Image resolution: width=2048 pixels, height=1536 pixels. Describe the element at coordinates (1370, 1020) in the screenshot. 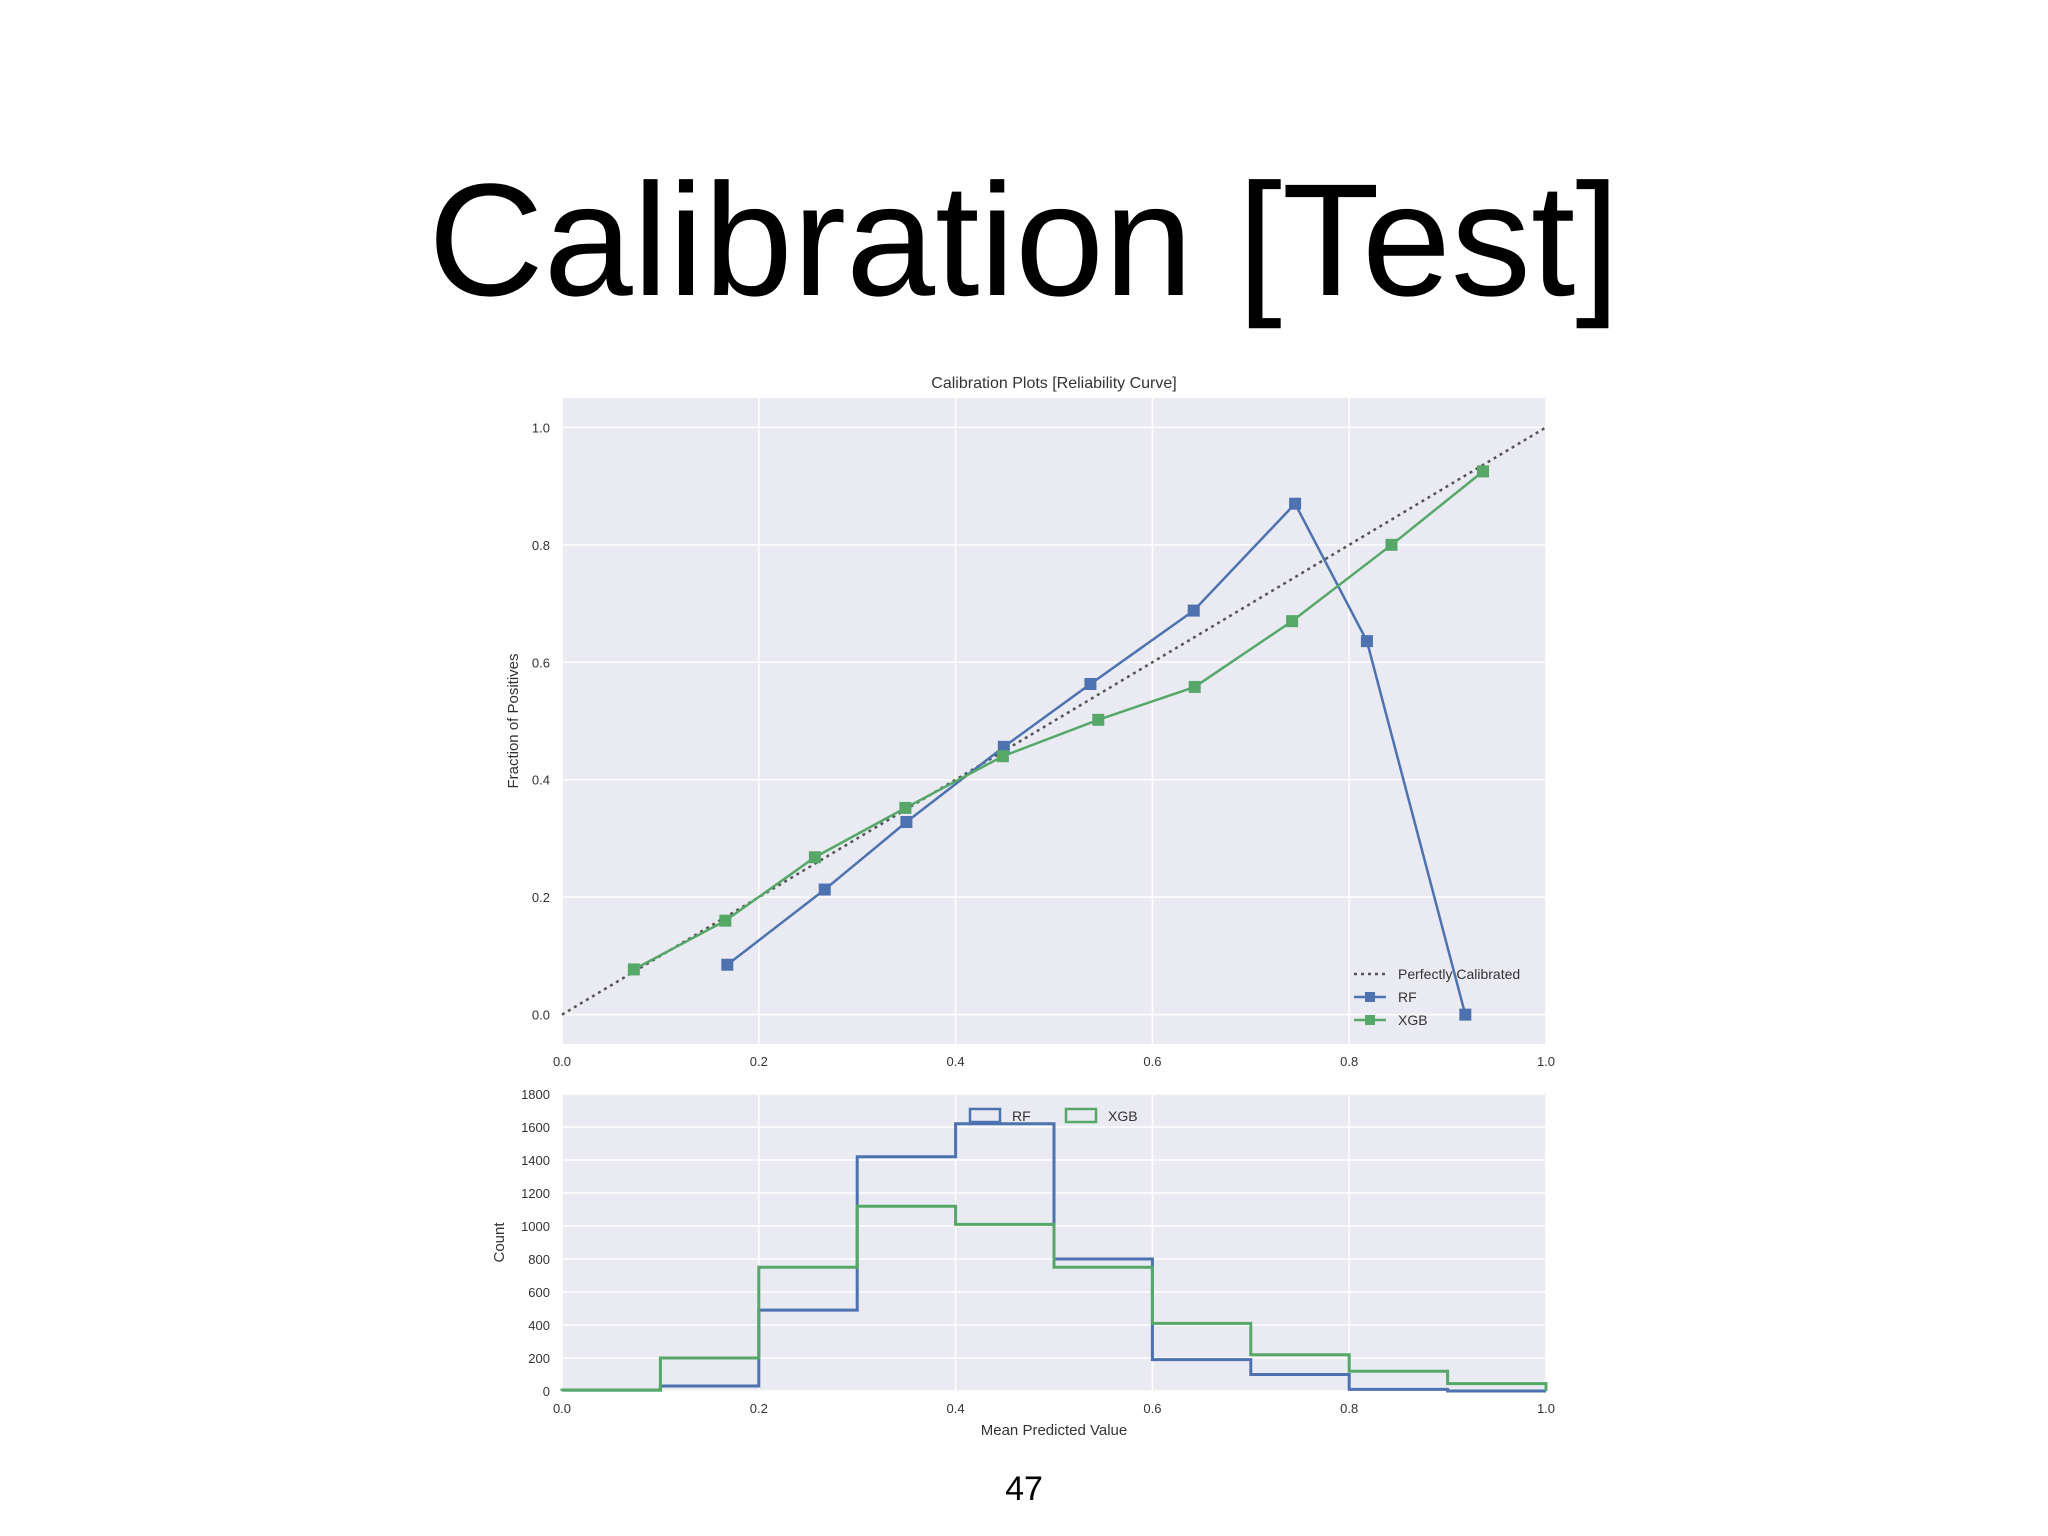

I see `legend-xgb-marker` at that location.